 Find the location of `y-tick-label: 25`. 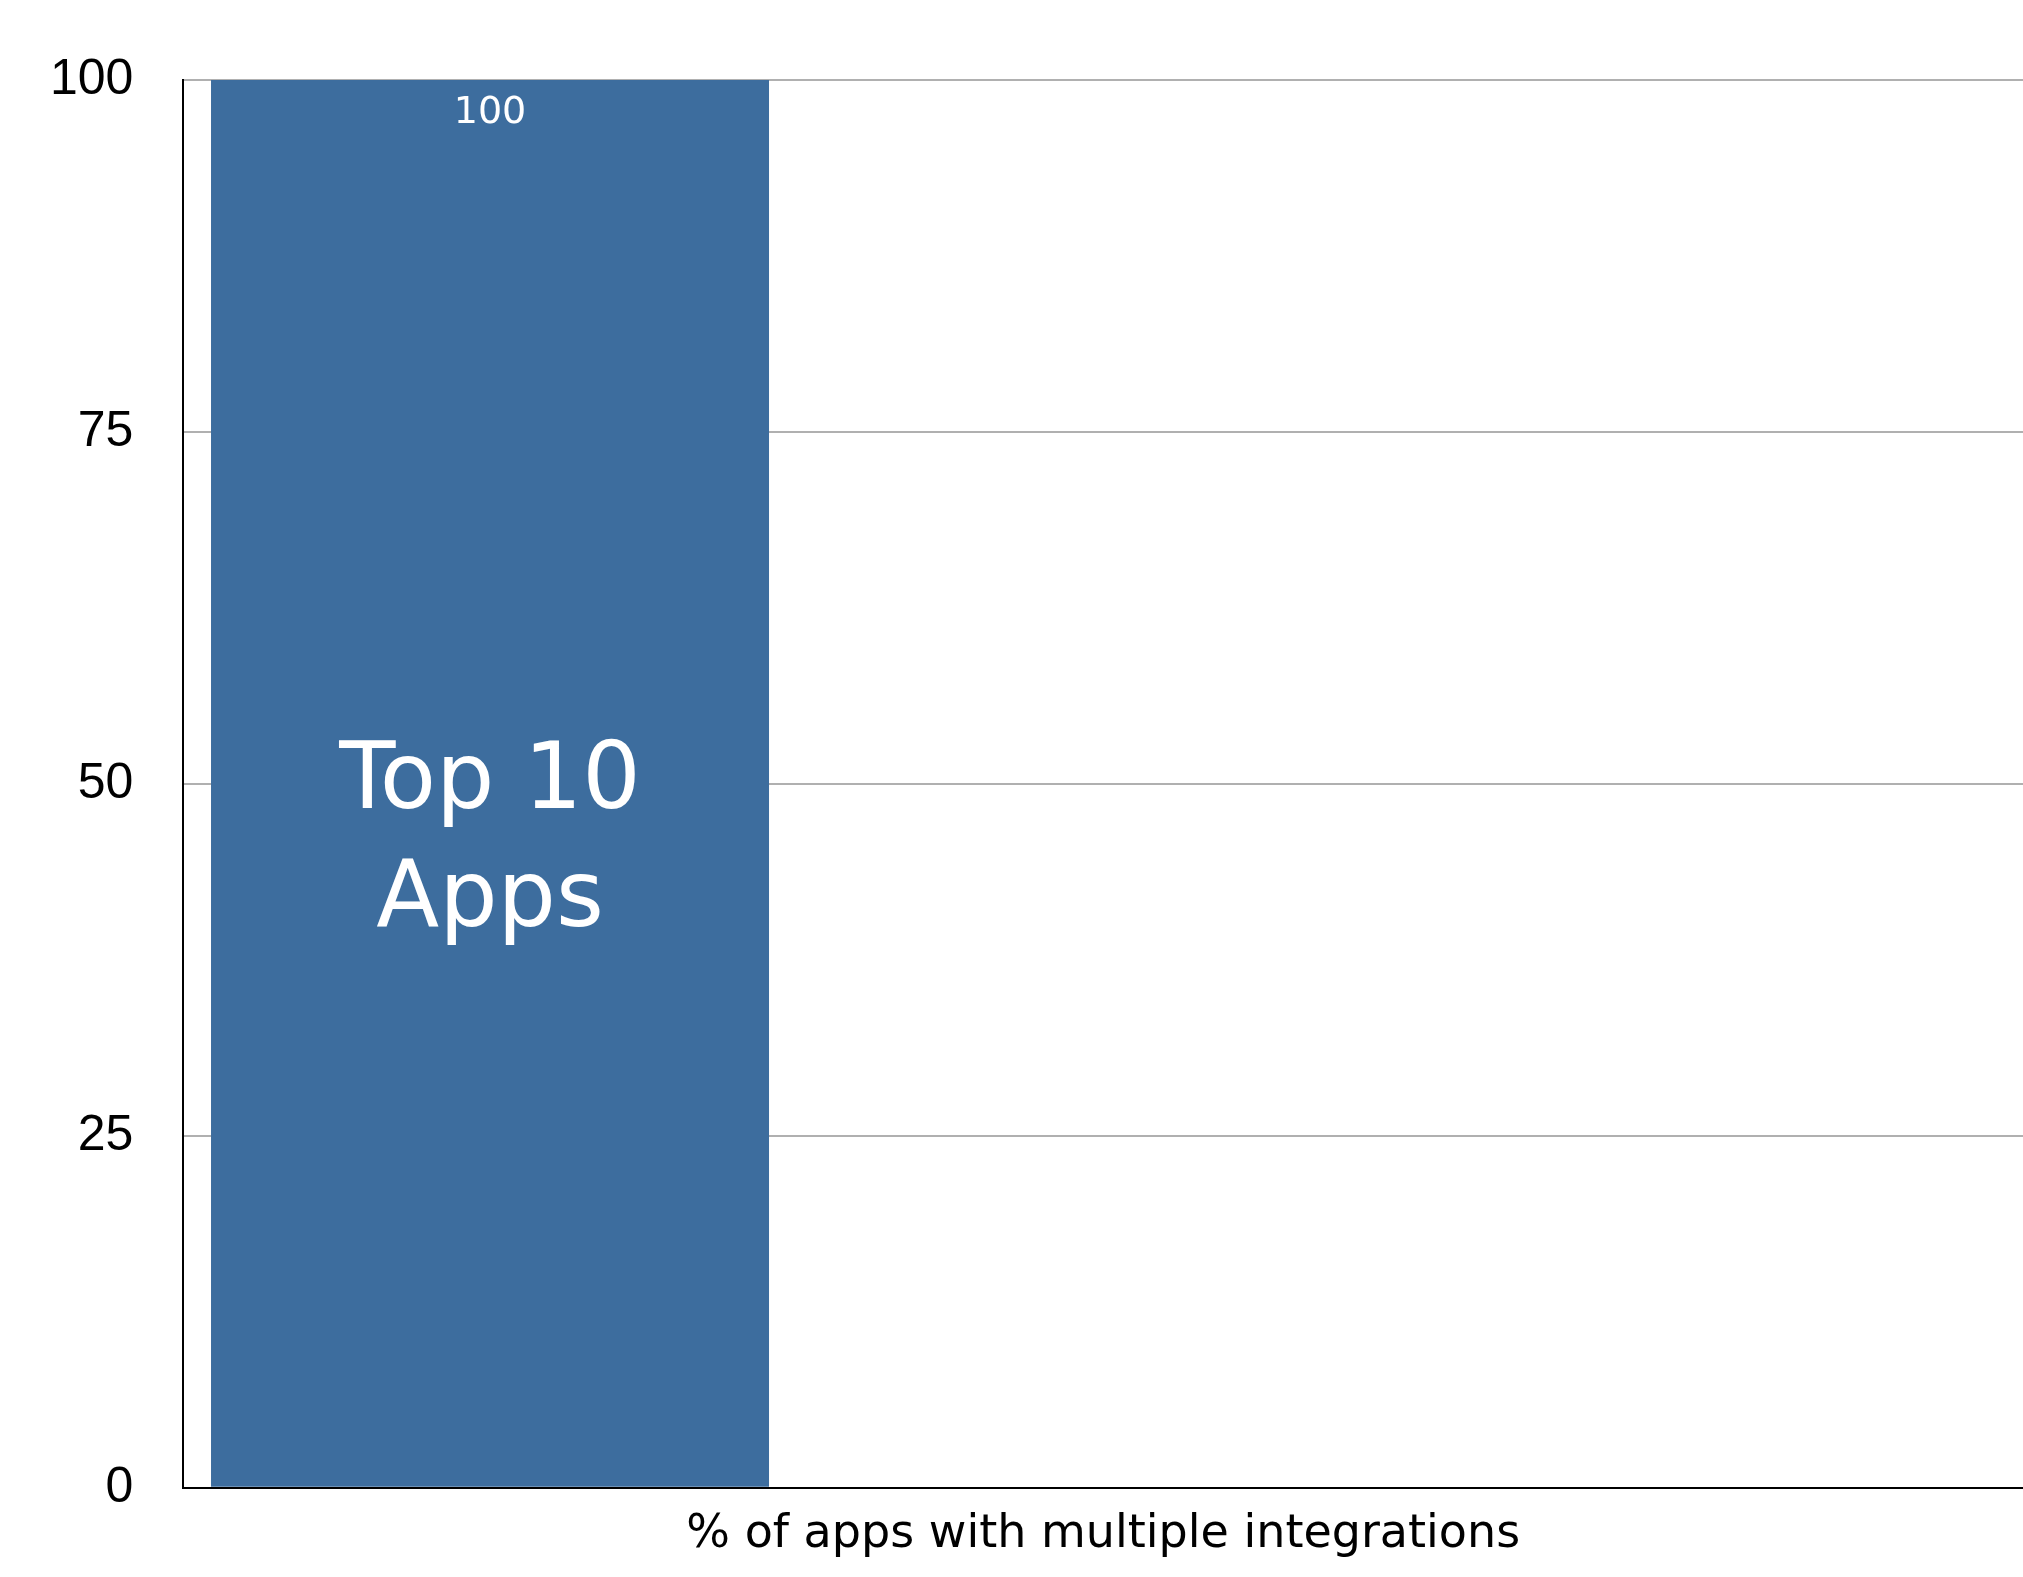

y-tick-label: 25 is located at coordinates (105, 1132).